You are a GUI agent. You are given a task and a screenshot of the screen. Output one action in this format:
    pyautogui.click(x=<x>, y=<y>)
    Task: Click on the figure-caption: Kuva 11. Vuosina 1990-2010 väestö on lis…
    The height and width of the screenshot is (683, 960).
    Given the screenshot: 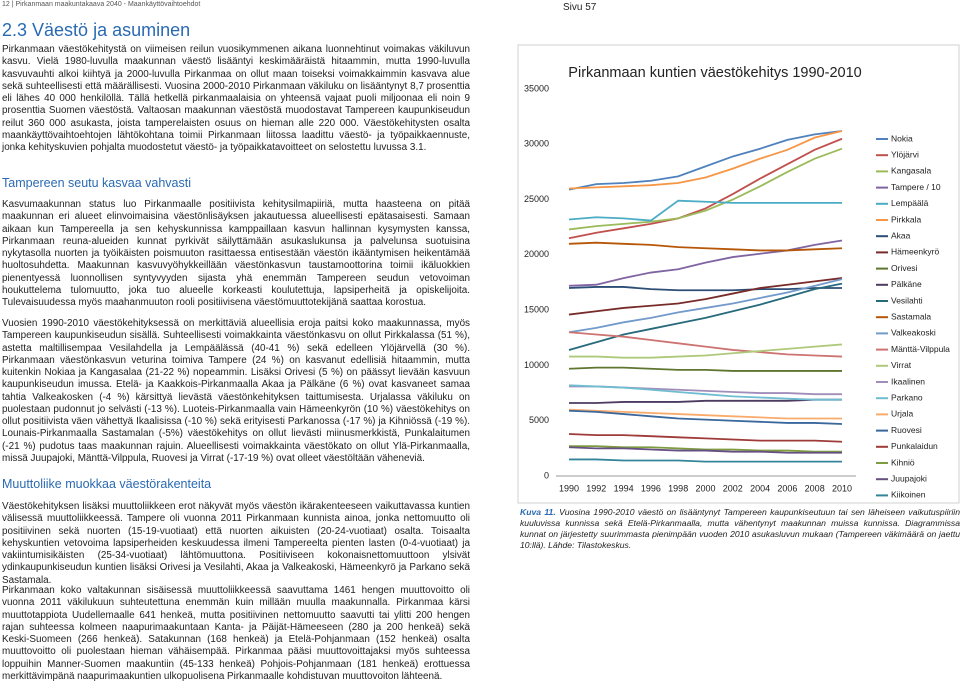 What is the action you would take?
    pyautogui.click(x=740, y=529)
    